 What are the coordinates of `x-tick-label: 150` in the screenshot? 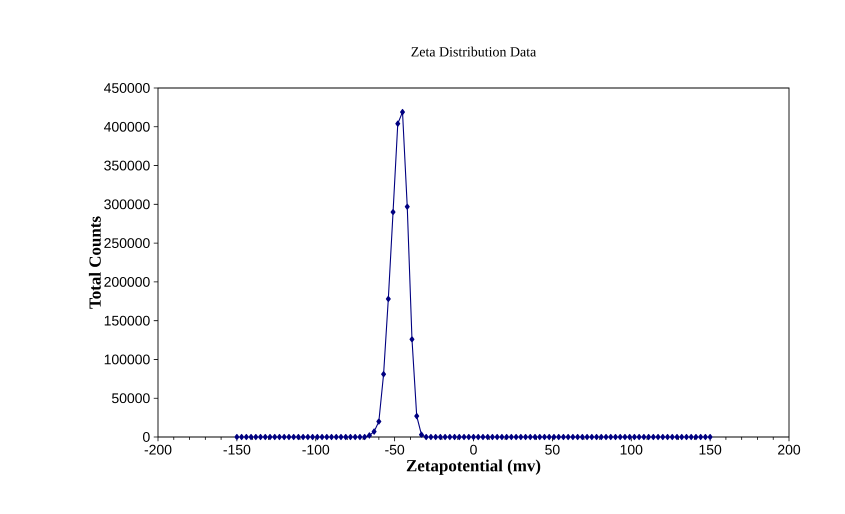 It's located at (711, 449).